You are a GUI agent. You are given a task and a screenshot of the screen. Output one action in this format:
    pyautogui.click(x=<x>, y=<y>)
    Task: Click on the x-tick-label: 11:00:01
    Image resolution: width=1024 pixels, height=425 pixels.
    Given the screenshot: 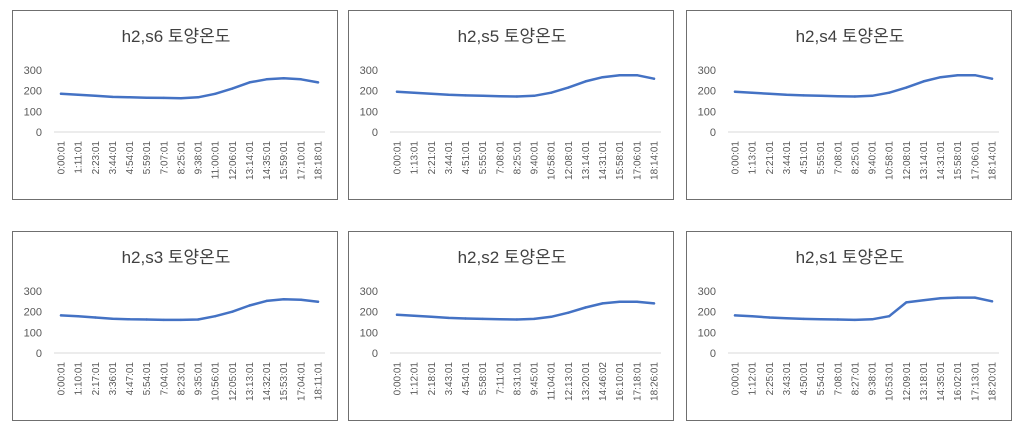 What is the action you would take?
    pyautogui.click(x=216, y=160)
    